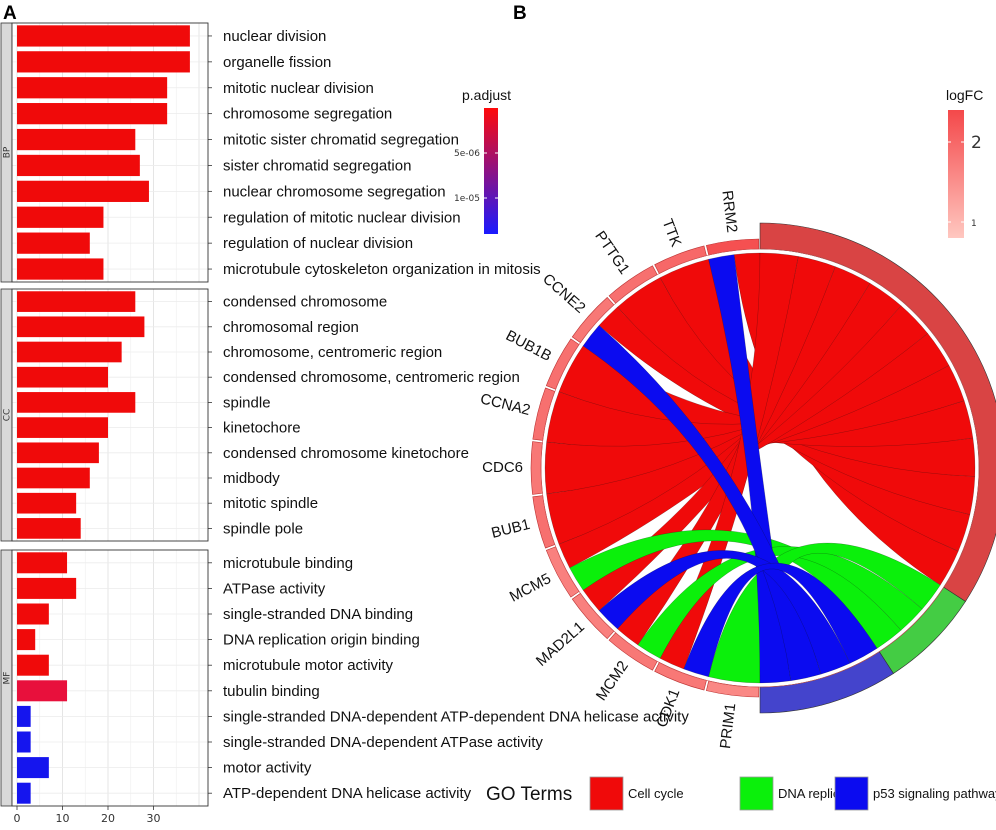 The image size is (996, 830). What do you see at coordinates (934, 793) in the screenshot?
I see `go-legend-label-p53-signaling-pathway: p53 signaling pathway` at bounding box center [934, 793].